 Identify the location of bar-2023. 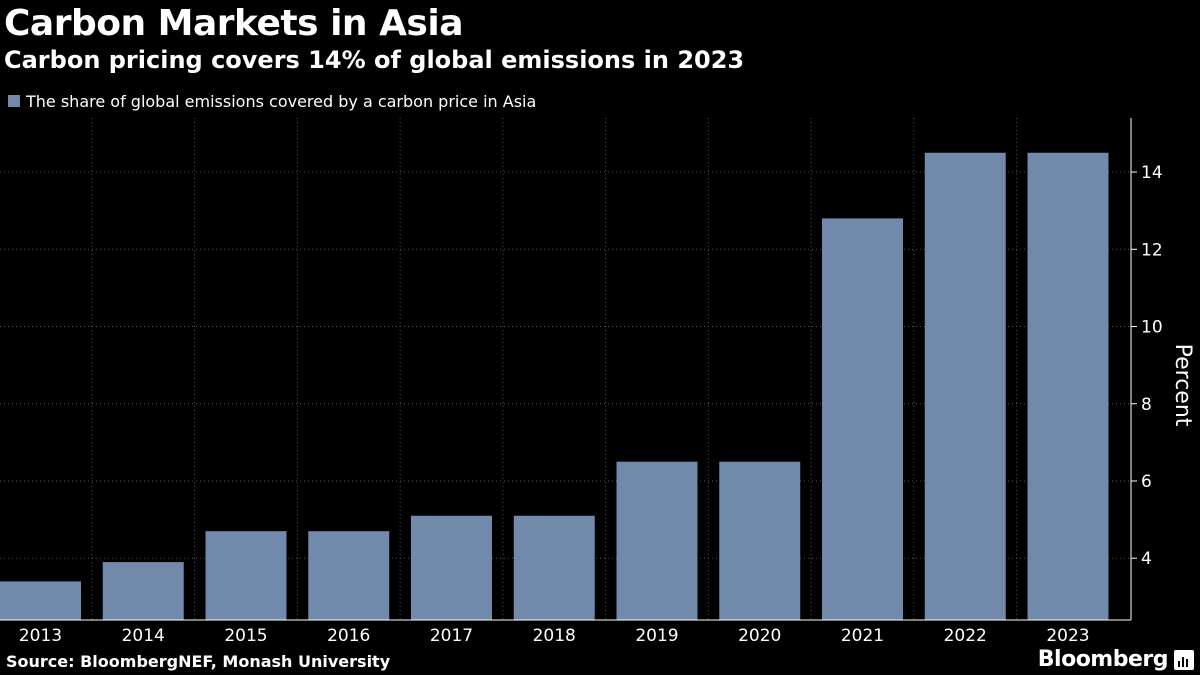
(1068, 386).